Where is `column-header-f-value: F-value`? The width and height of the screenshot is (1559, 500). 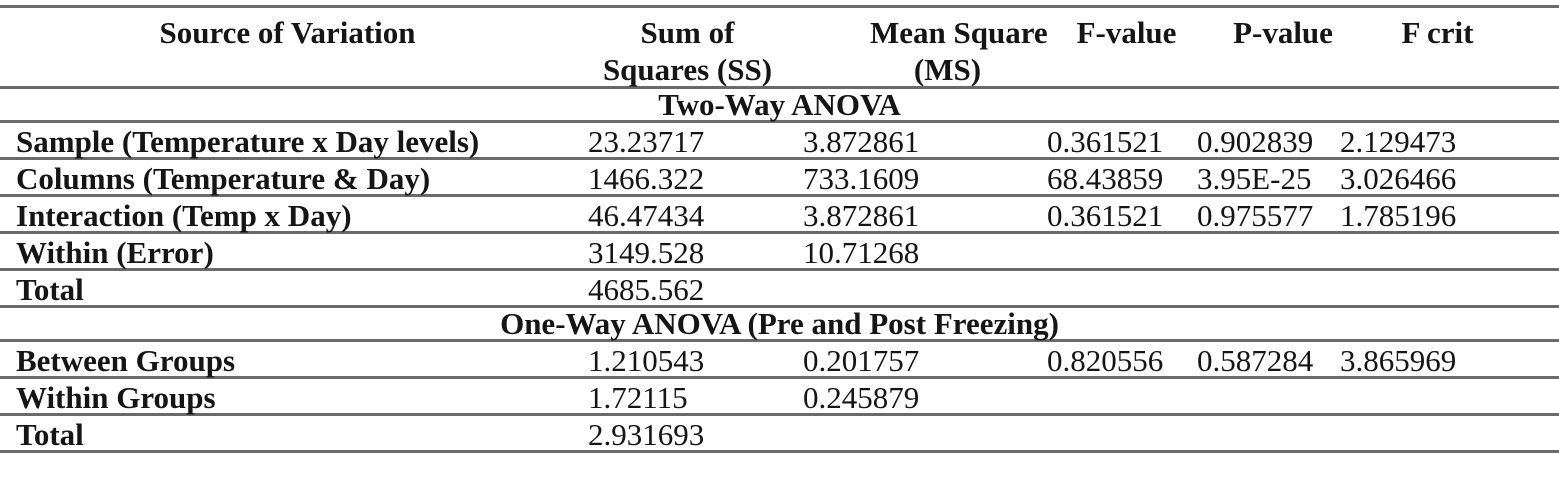 column-header-f-value: F-value is located at coordinates (1107, 29).